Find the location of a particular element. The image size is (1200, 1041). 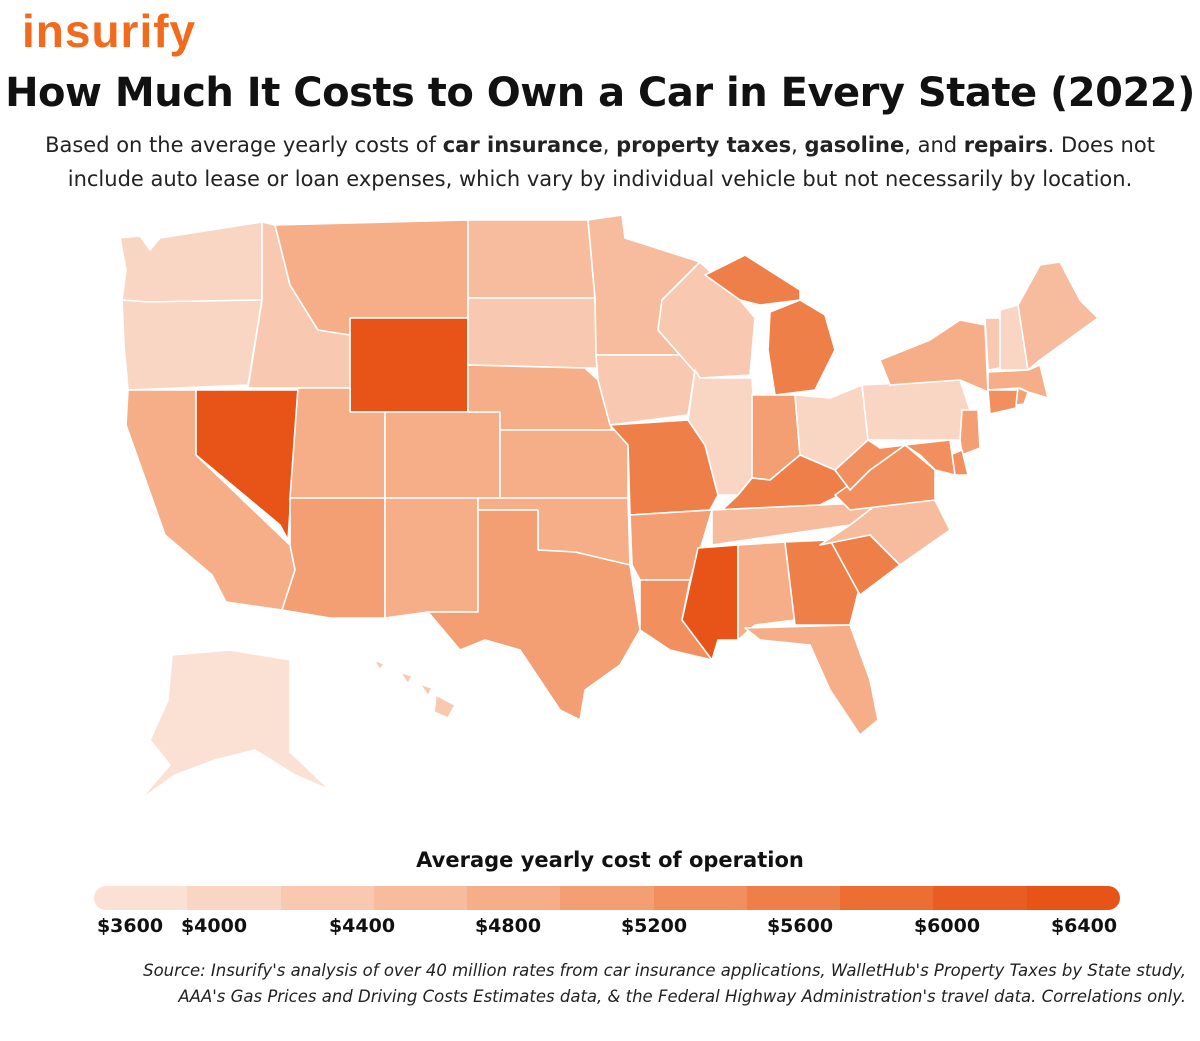

state-AL is located at coordinates (766, 591).